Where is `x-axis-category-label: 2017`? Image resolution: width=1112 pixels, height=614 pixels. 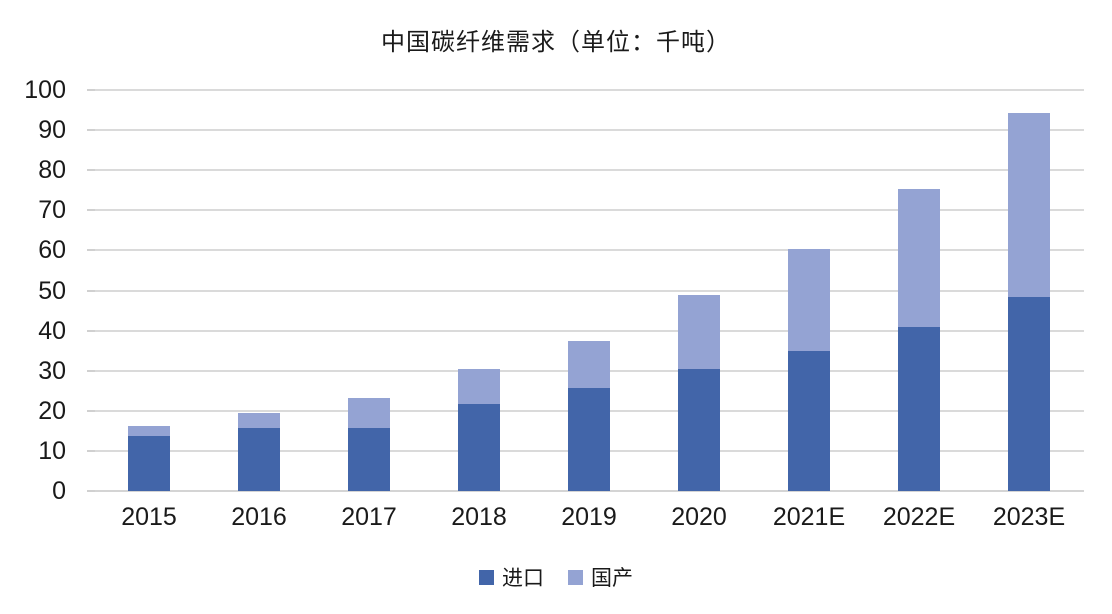 x-axis-category-label: 2017 is located at coordinates (369, 517).